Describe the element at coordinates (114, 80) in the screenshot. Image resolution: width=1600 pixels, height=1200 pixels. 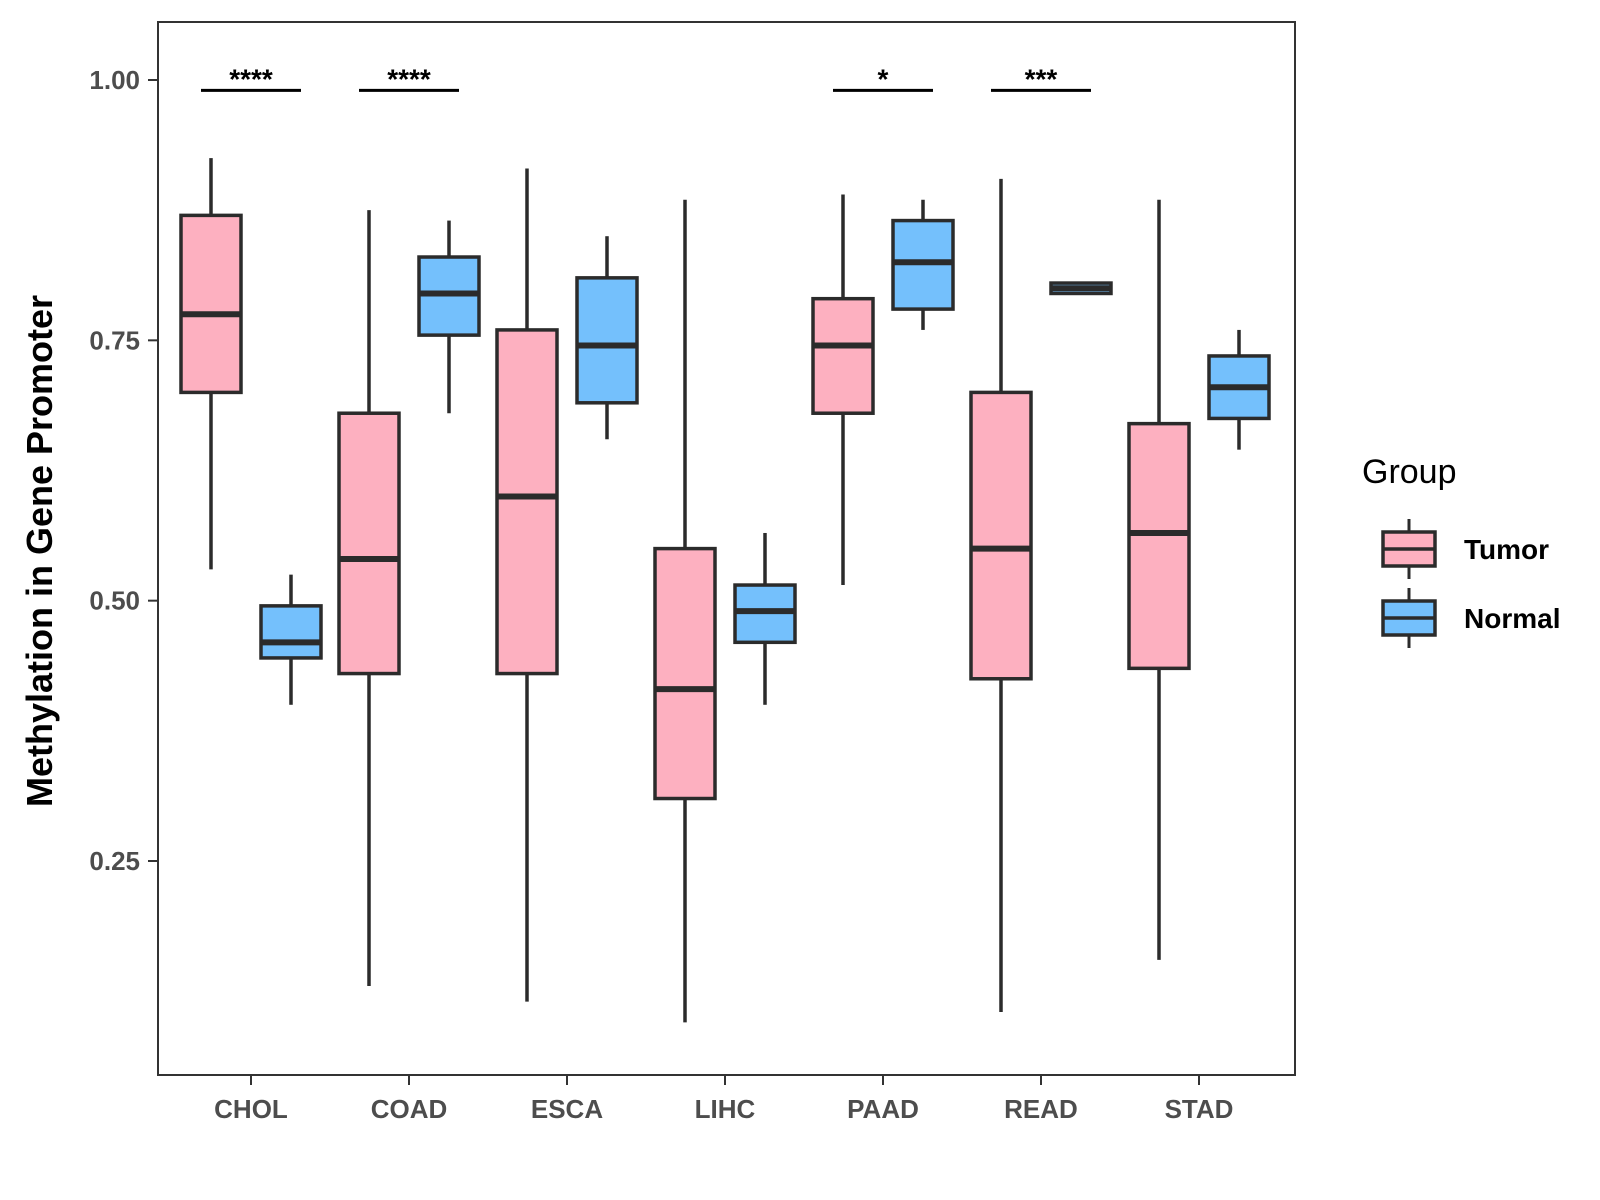
I see `y-tick-label: 1.00` at that location.